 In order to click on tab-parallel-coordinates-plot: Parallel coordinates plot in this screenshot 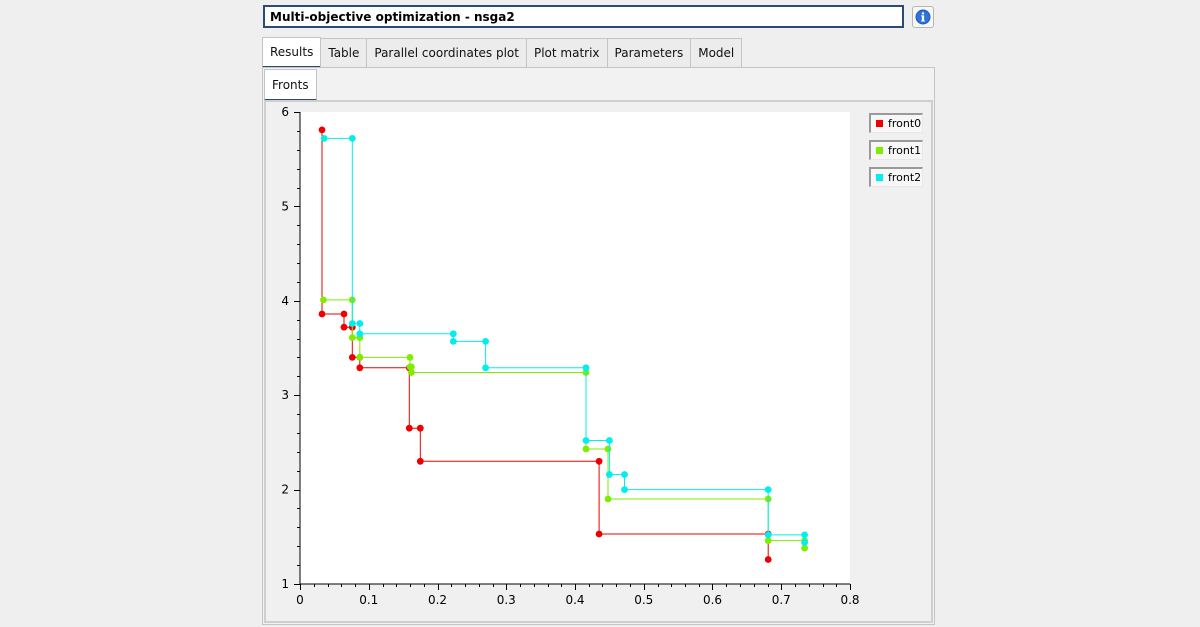, I will do `click(446, 53)`.